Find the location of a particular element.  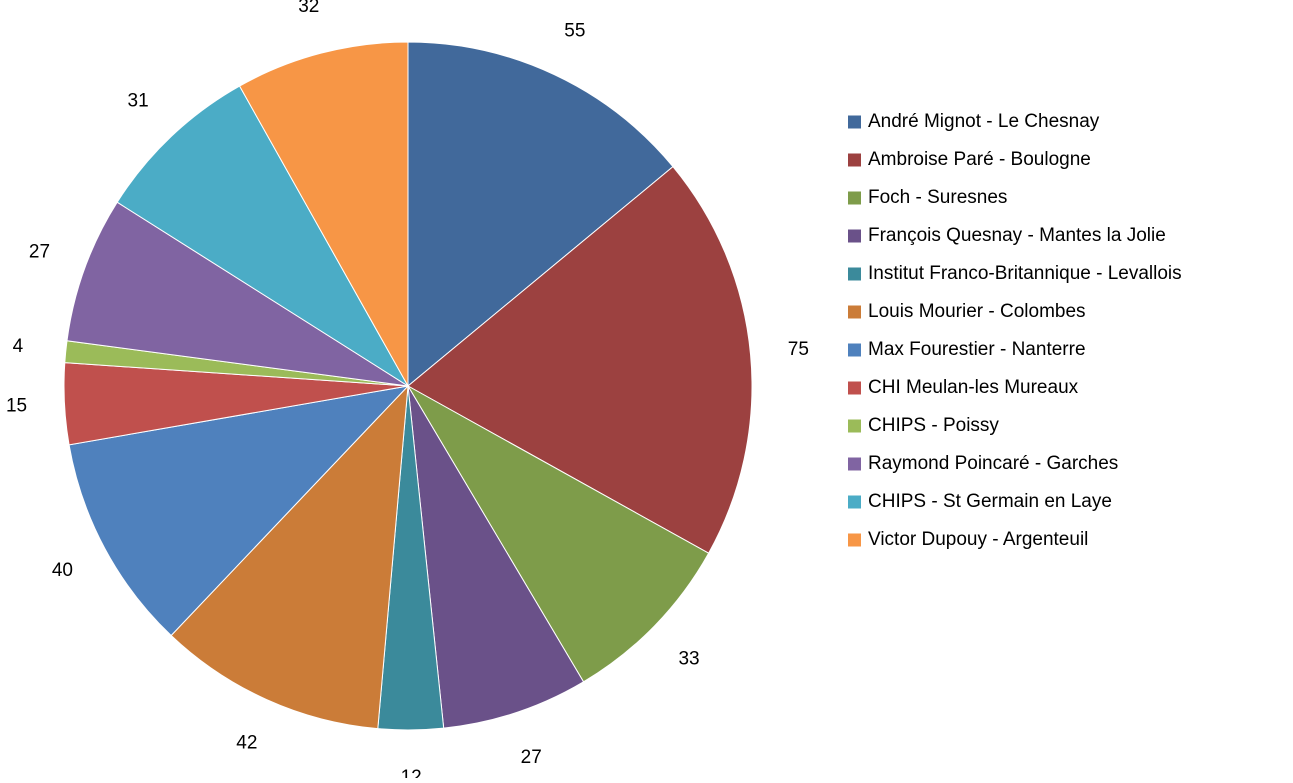

legend-label: André Mignot - Le Chesnay is located at coordinates (984, 121).